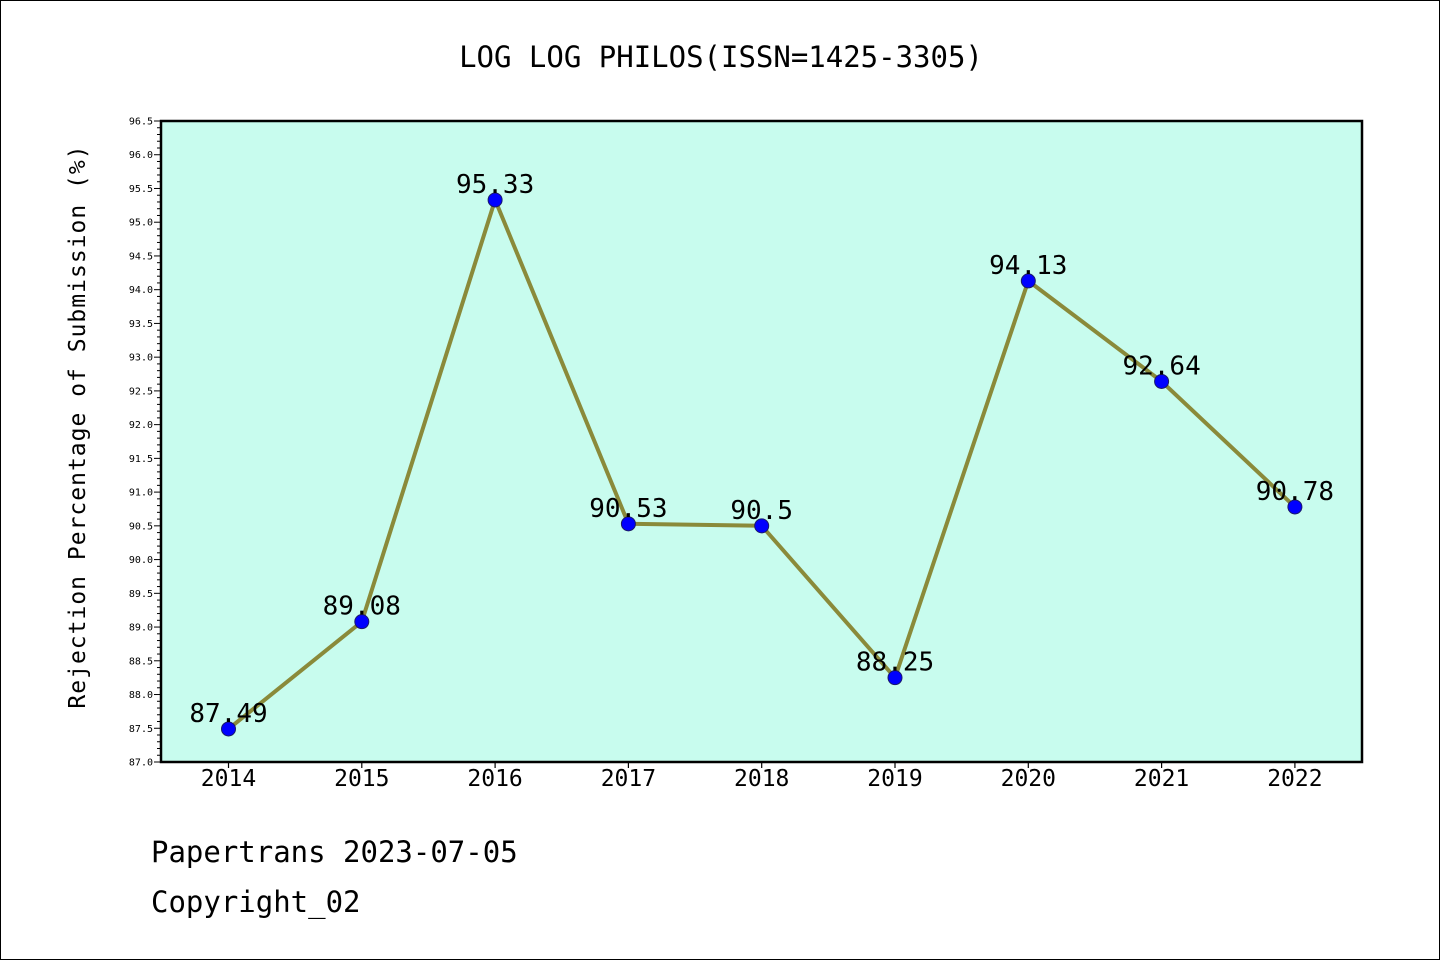 Image resolution: width=1440 pixels, height=961 pixels. What do you see at coordinates (894, 779) in the screenshot?
I see `x-tick-label: 2019` at bounding box center [894, 779].